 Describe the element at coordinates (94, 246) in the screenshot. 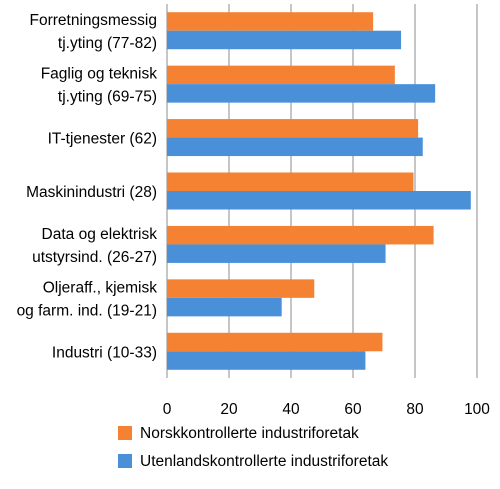

I see `category-label: Data og elektrisk utstyrsind. (26-27)` at that location.